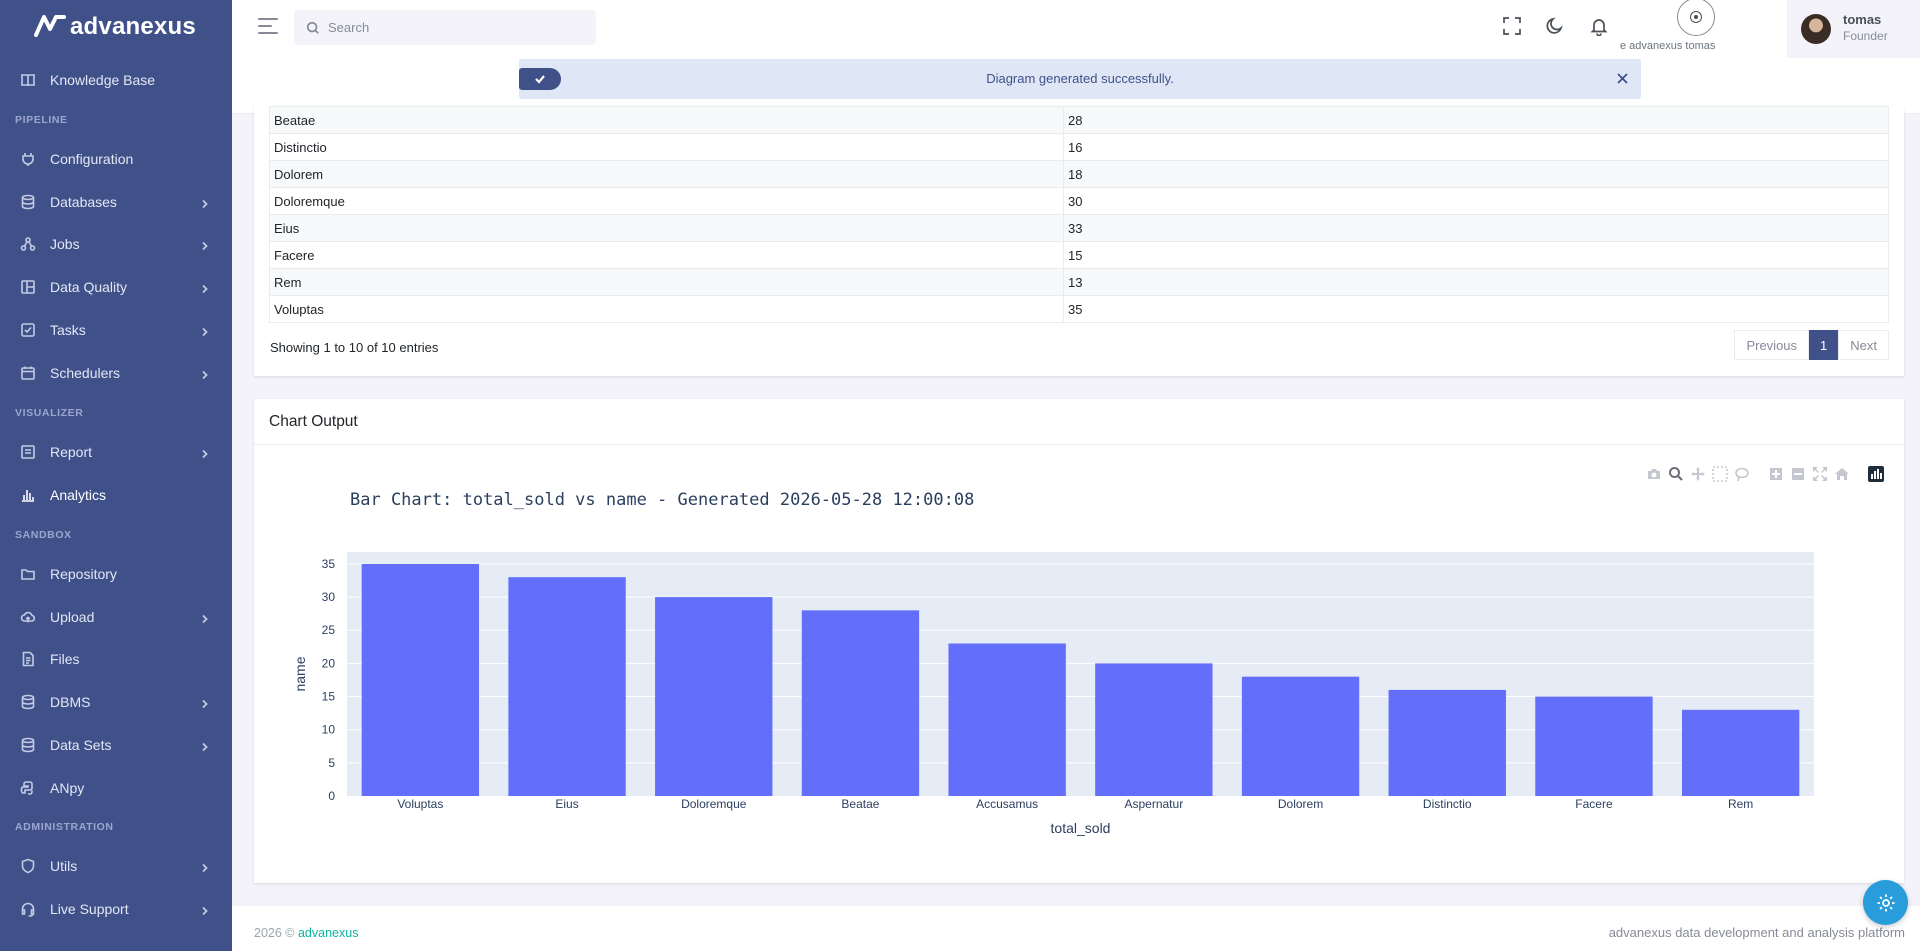 The width and height of the screenshot is (1920, 951). Describe the element at coordinates (116, 80) in the screenshot. I see `sidebar-item-knowledge-base: Knowledge Base` at that location.